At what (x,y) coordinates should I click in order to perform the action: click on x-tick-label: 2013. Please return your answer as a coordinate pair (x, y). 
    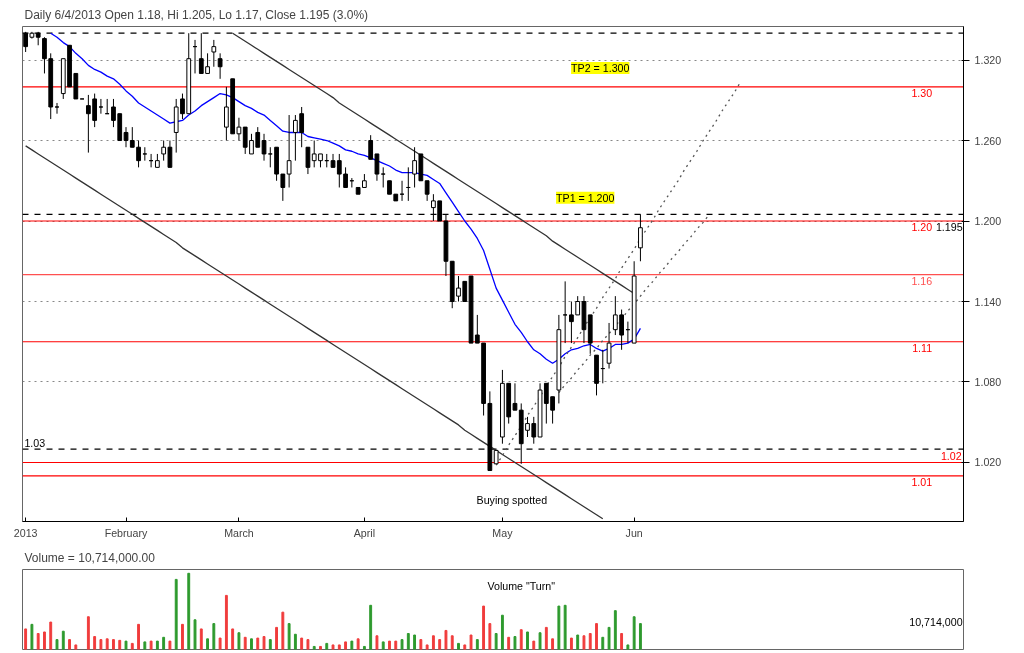
    Looking at the image, I should click on (25, 532).